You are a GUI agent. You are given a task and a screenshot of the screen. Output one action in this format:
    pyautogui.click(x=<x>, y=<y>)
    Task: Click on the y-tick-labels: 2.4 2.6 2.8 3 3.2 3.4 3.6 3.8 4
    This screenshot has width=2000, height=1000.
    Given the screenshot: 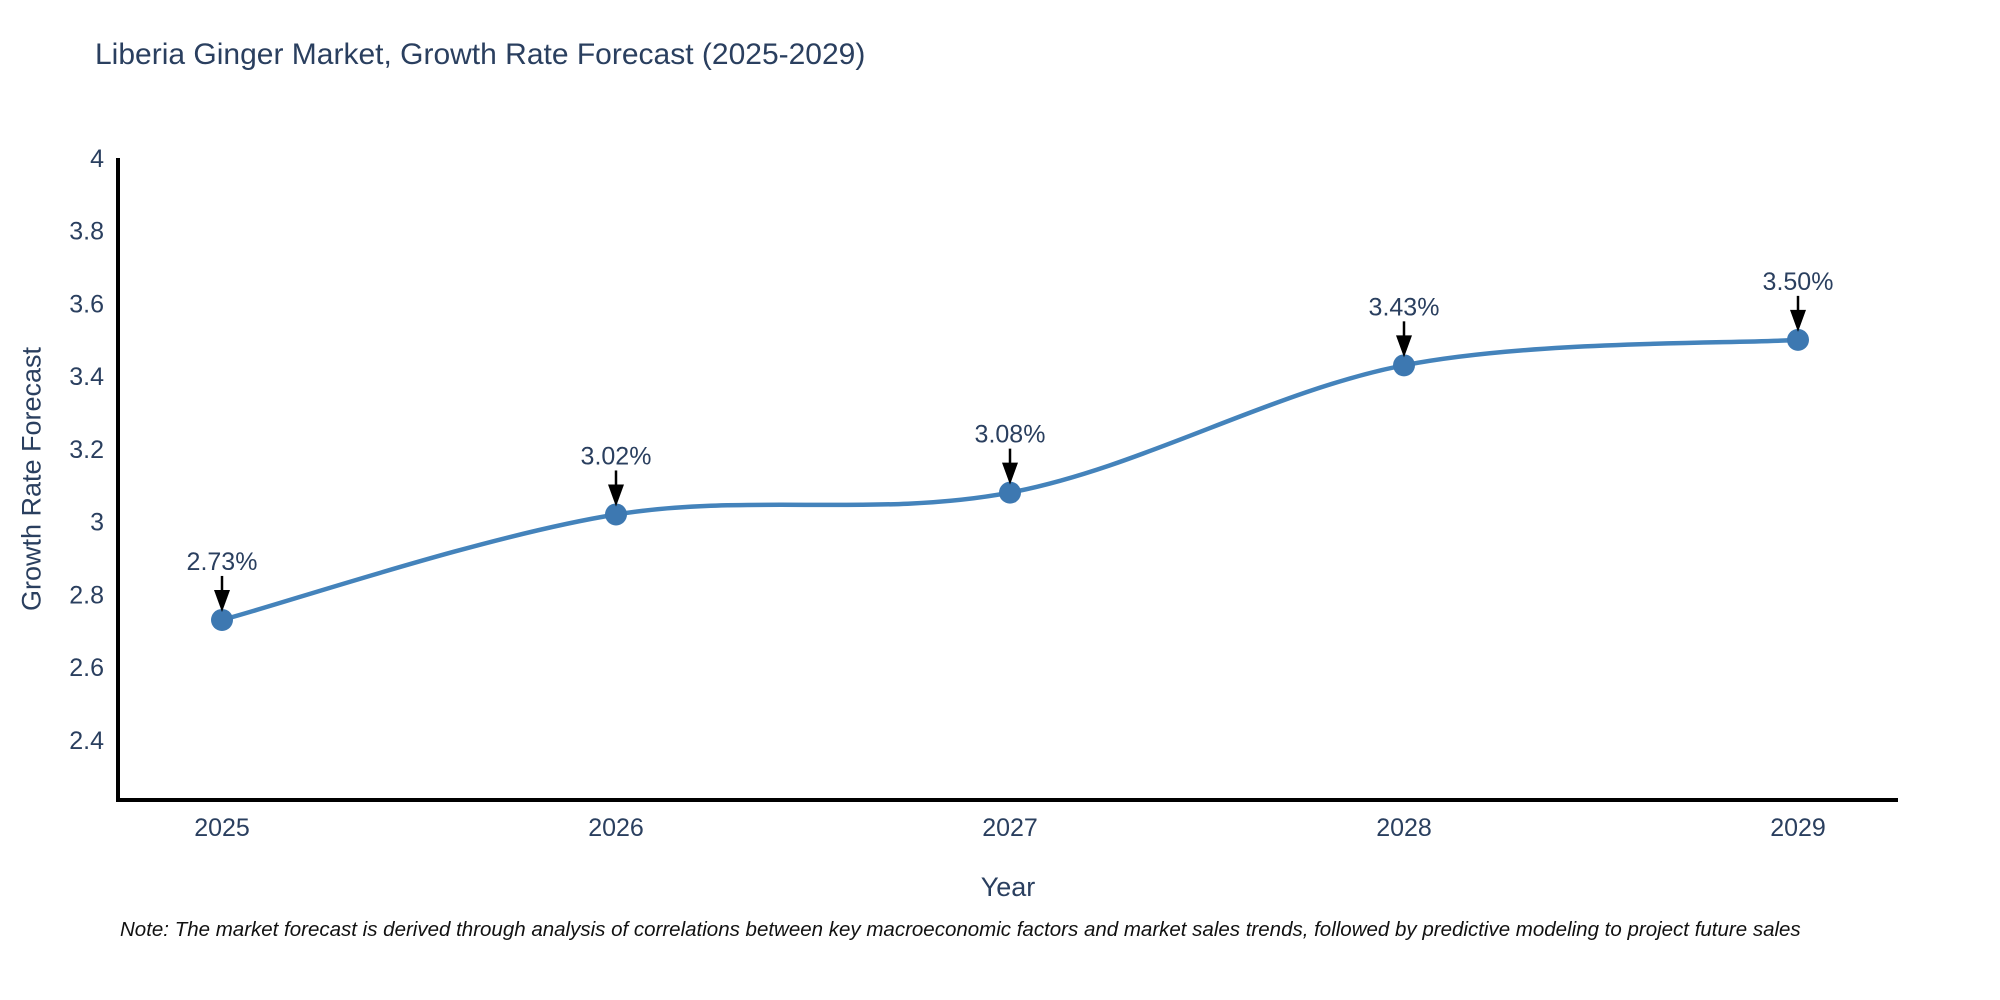 What is the action you would take?
    pyautogui.click(x=86, y=450)
    